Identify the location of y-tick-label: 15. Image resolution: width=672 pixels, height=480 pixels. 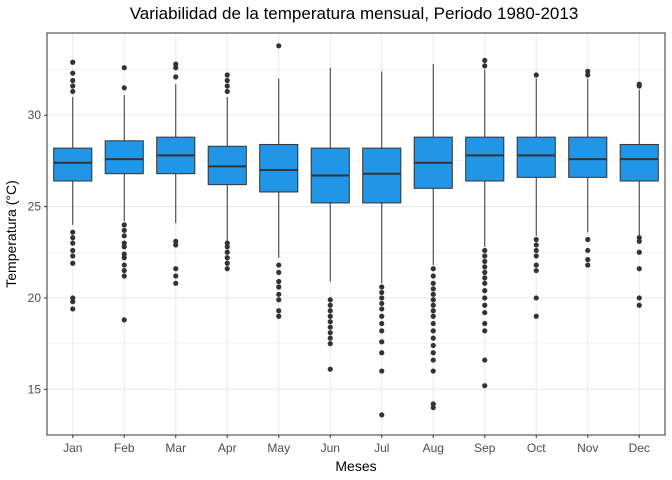
(35, 389).